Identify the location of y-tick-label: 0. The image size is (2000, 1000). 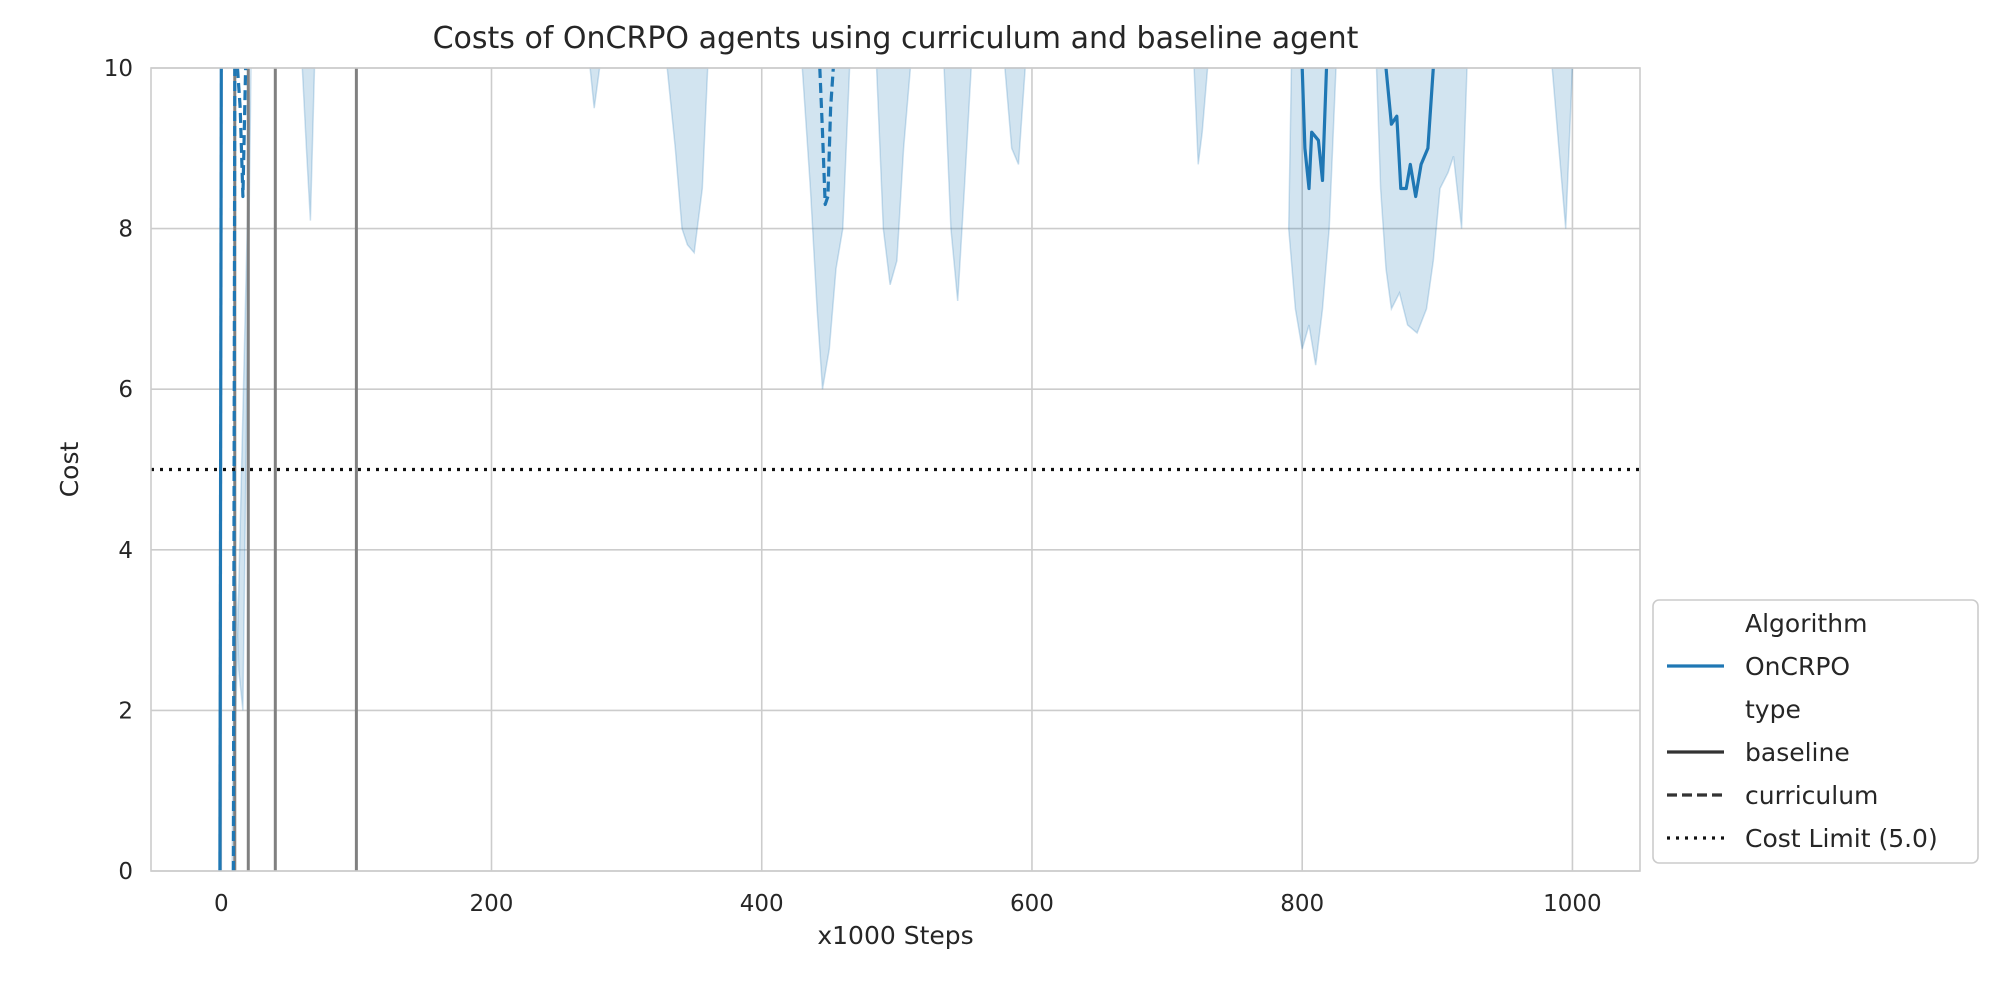
(125, 872).